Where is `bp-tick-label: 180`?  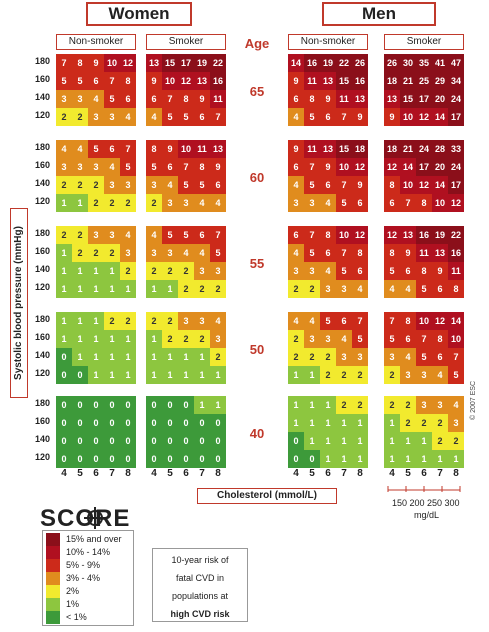 bp-tick-label: 180 is located at coordinates (42, 147).